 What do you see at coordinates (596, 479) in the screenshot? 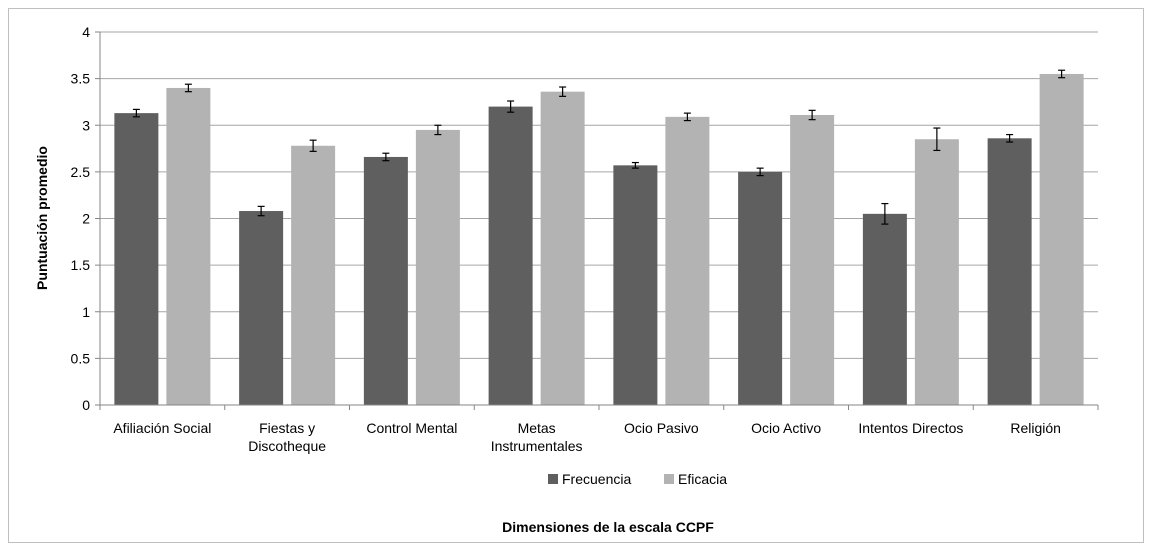
I see `legend-label-frecuencia: Frecuencia` at bounding box center [596, 479].